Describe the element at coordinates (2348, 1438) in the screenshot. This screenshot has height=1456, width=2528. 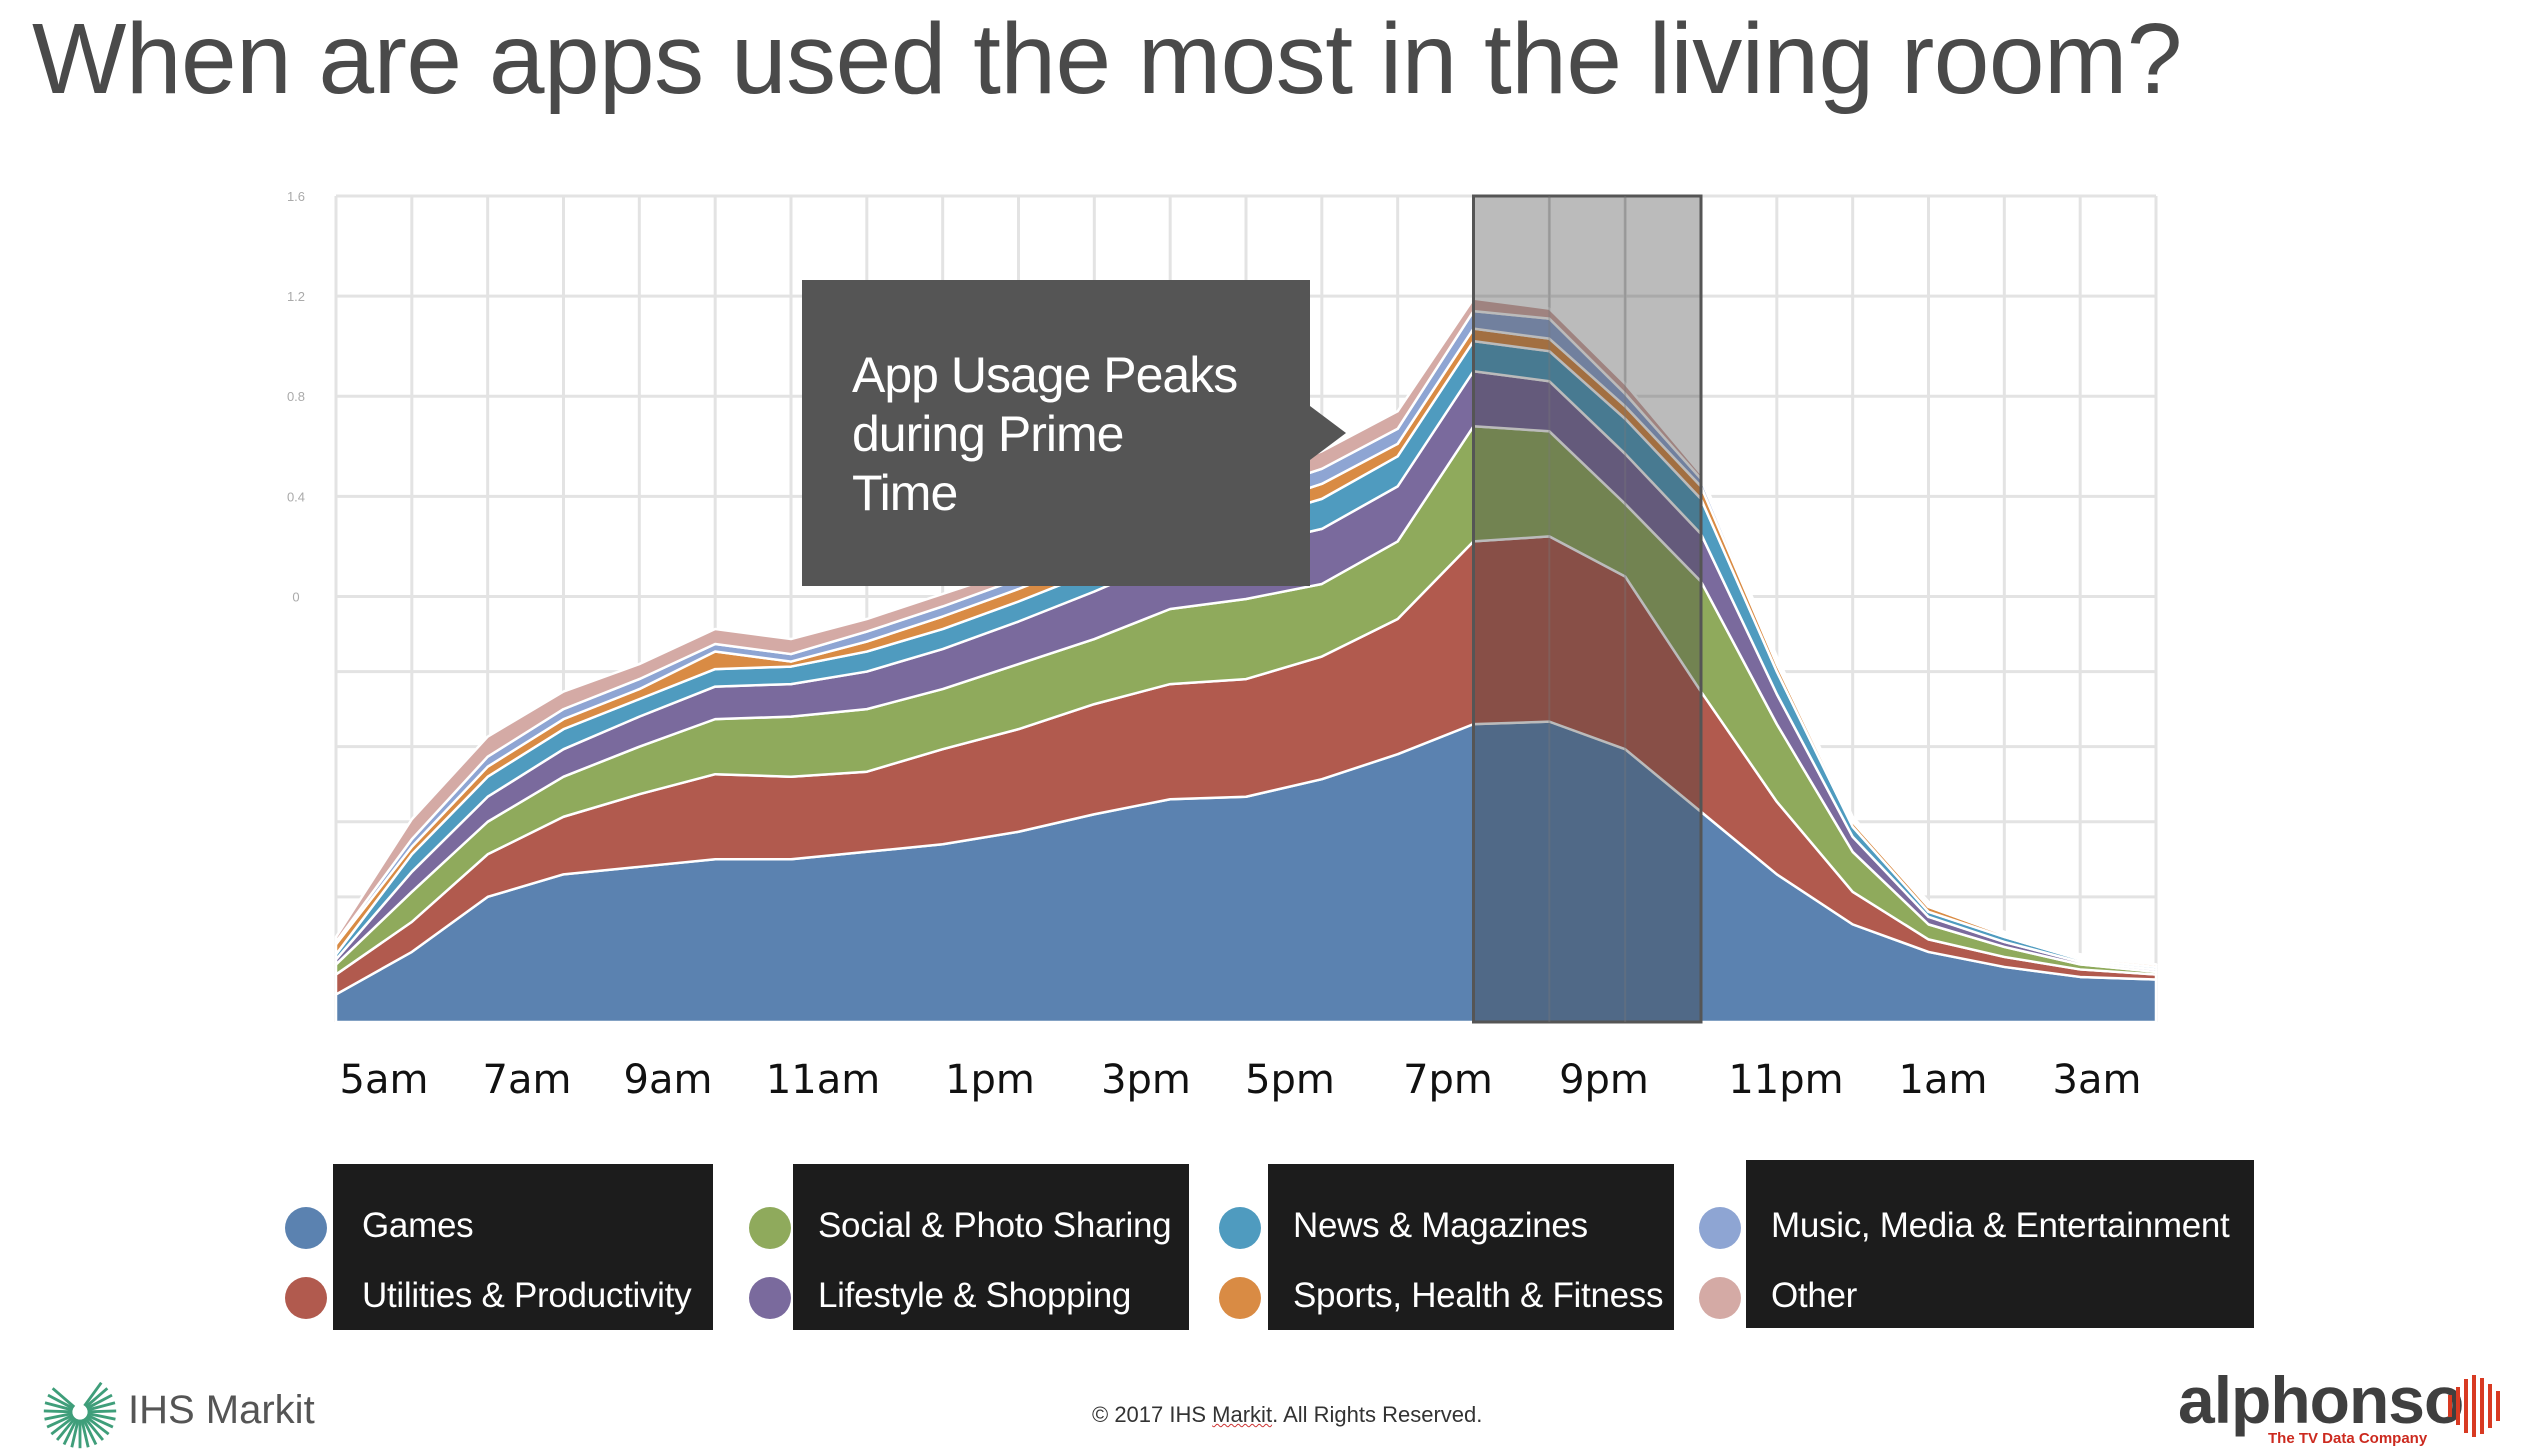
I see `alphonso-tagline: The TV Data Company` at that location.